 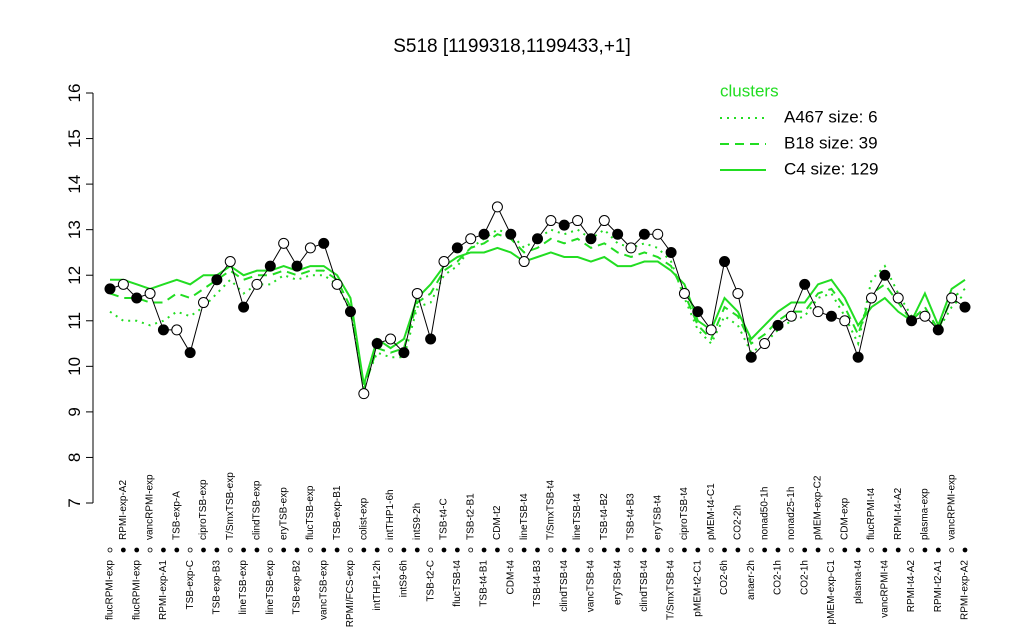 I want to click on y-tick-label: 7, so click(x=74, y=502).